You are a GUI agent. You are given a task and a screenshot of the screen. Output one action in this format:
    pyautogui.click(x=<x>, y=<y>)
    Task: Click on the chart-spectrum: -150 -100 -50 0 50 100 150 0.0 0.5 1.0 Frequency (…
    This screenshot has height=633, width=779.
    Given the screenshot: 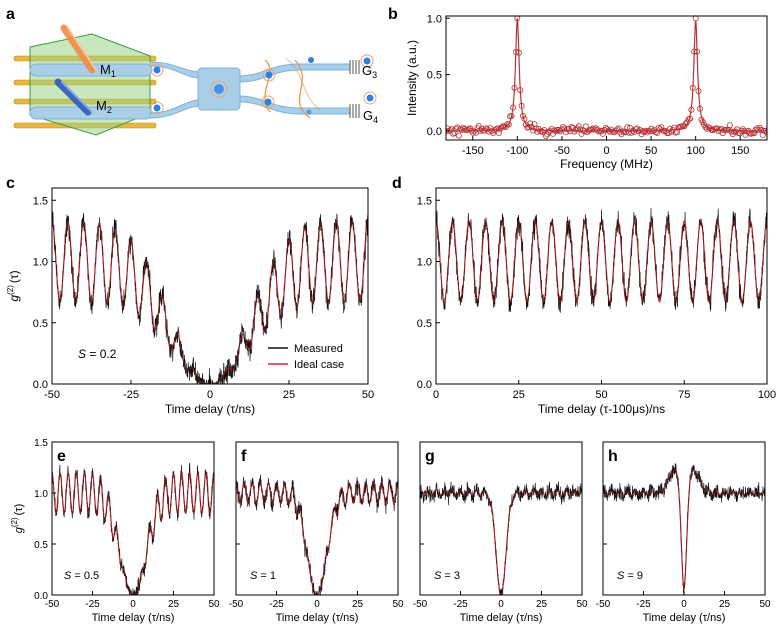 What is the action you would take?
    pyautogui.click(x=586, y=92)
    